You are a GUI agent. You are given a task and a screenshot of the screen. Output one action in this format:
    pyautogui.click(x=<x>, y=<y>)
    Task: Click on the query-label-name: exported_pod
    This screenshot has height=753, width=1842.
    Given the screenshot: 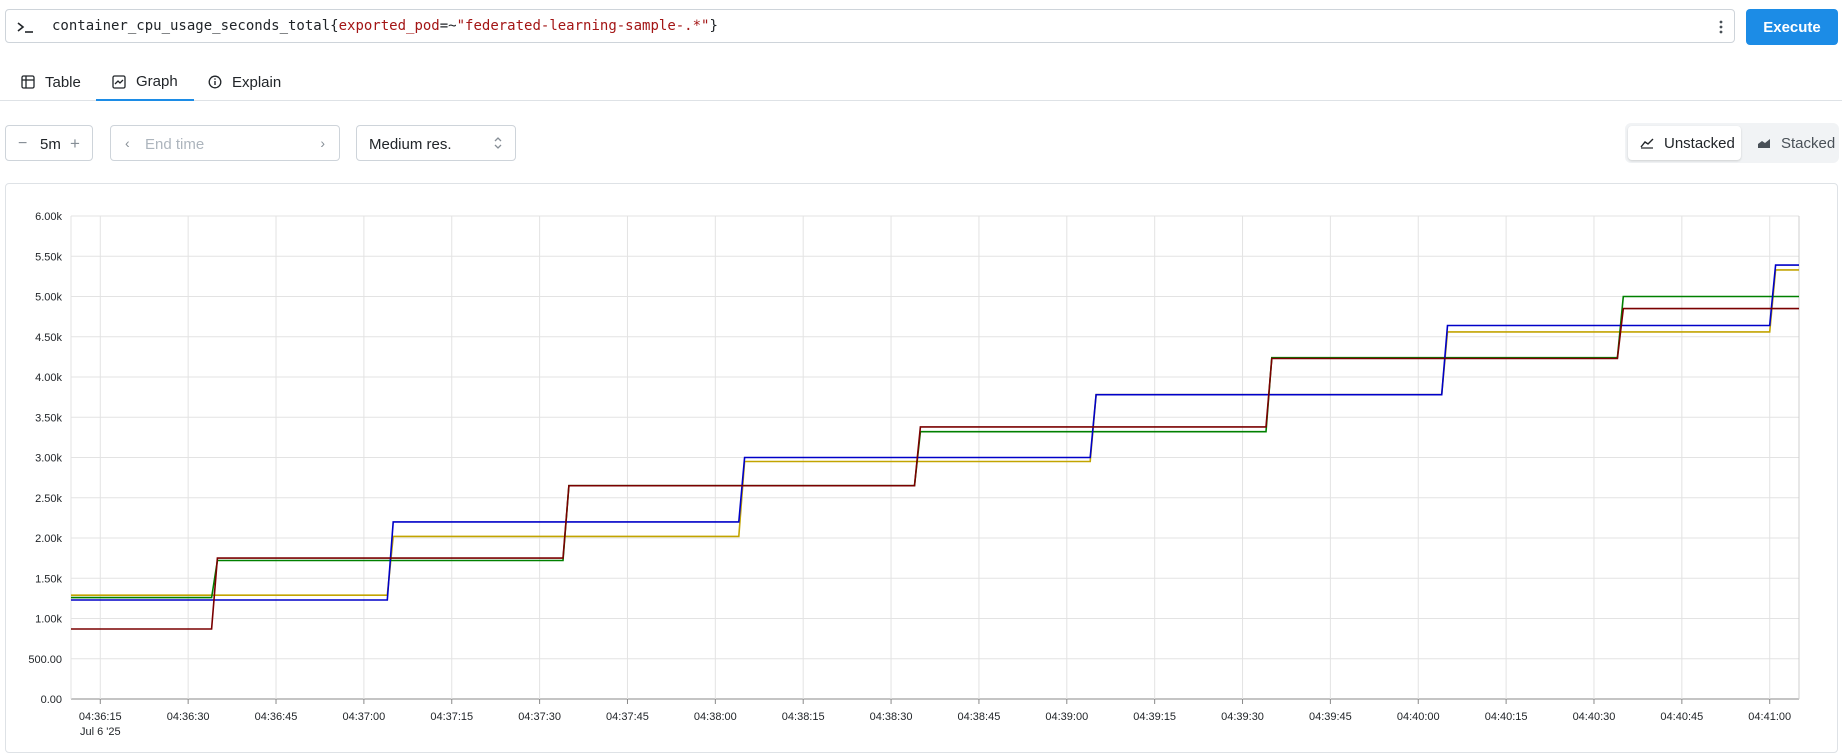 What is the action you would take?
    pyautogui.click(x=389, y=26)
    